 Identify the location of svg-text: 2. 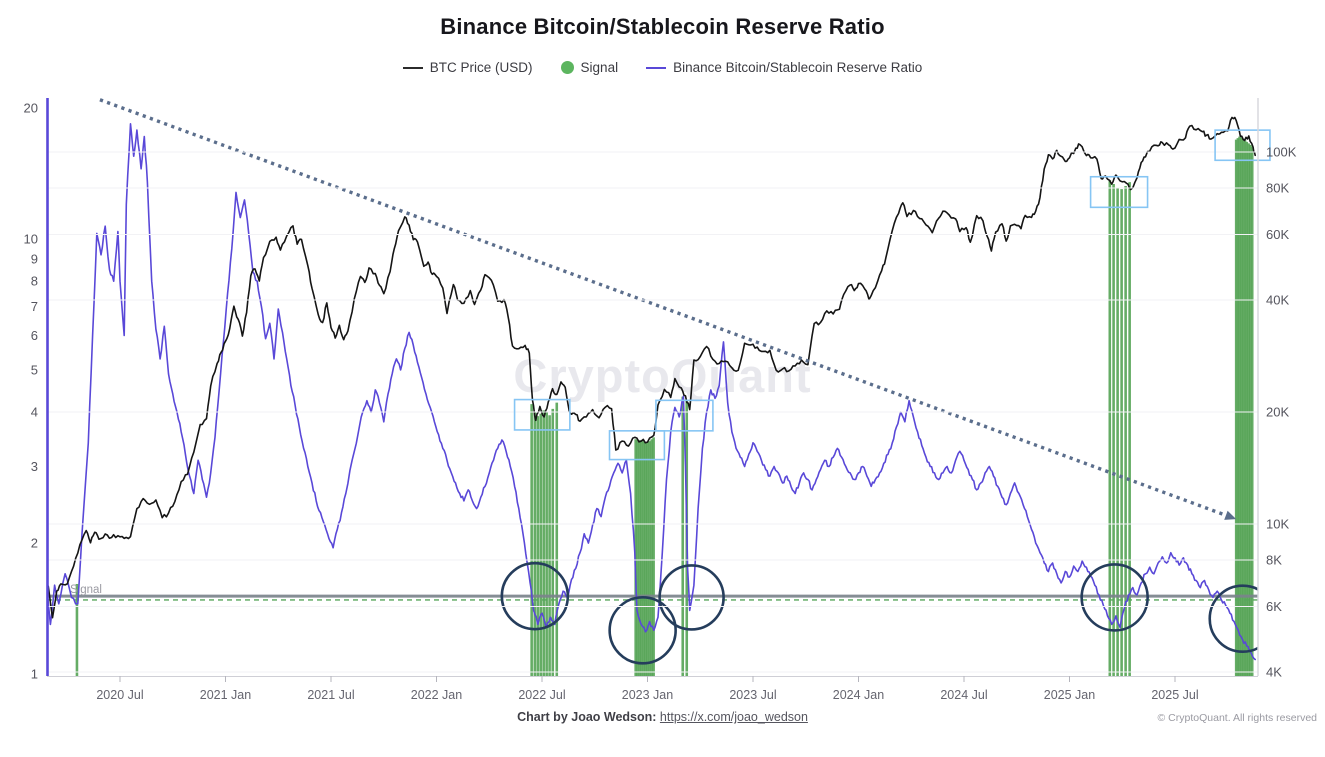
(34, 543).